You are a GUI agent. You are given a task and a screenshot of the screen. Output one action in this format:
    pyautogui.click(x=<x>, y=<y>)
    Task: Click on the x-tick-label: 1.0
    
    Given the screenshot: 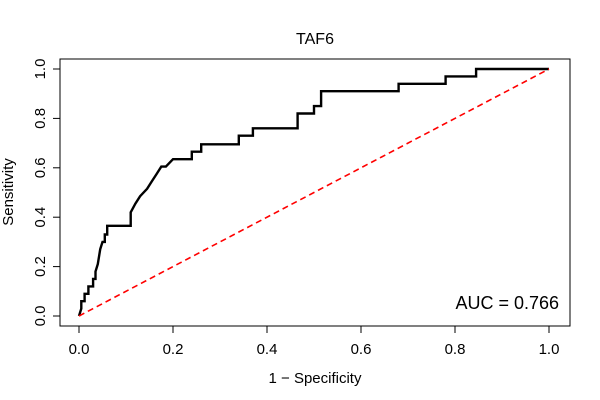 What is the action you would take?
    pyautogui.click(x=549, y=349)
    